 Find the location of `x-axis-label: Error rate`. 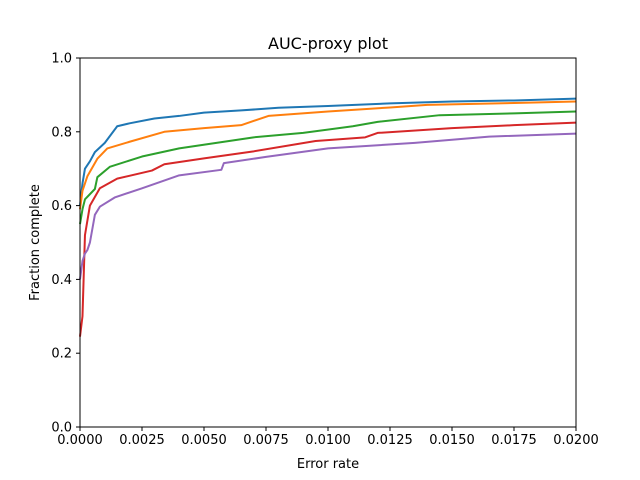

x-axis-label: Error rate is located at coordinates (328, 464).